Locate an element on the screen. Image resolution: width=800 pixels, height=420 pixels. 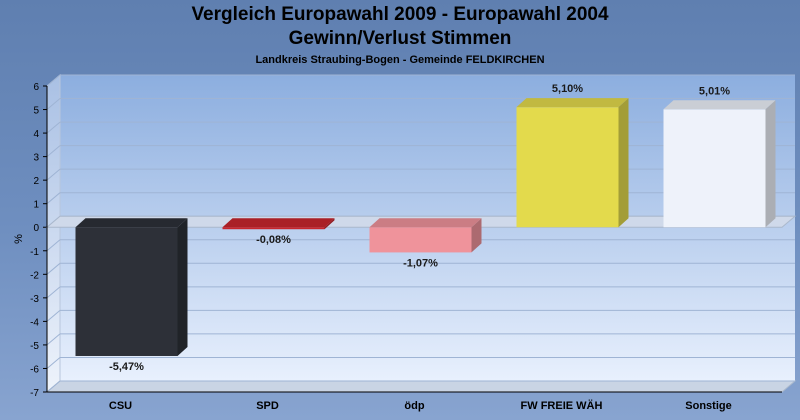
data-label: -1,07% is located at coordinates (420, 263).